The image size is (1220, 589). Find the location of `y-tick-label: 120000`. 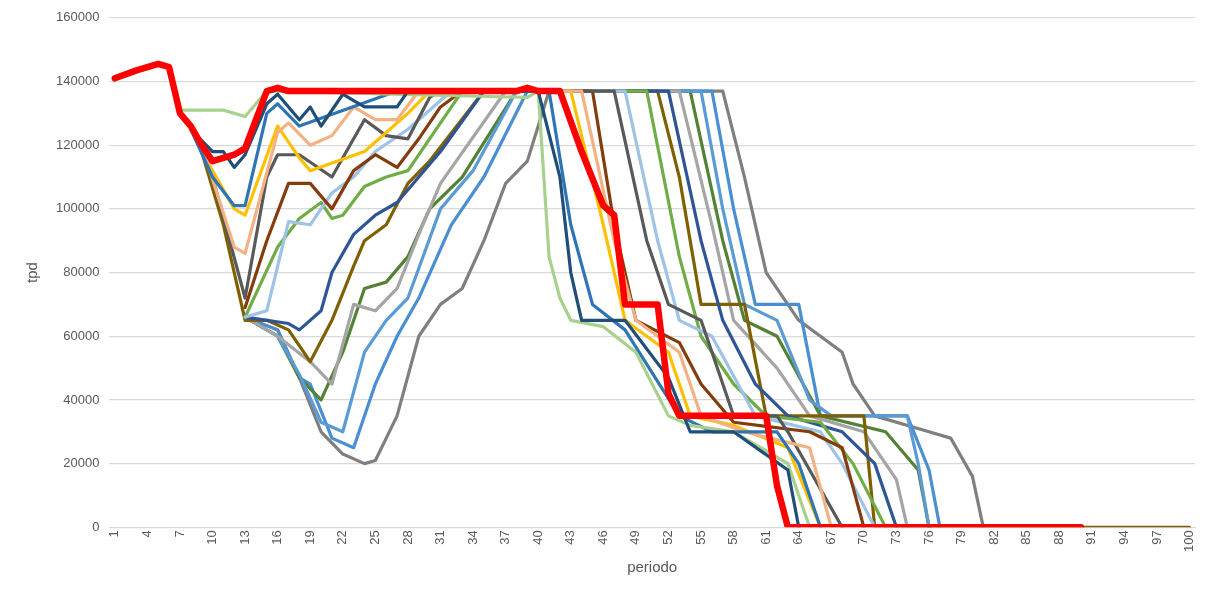

y-tick-label: 120000 is located at coordinates (77, 144).